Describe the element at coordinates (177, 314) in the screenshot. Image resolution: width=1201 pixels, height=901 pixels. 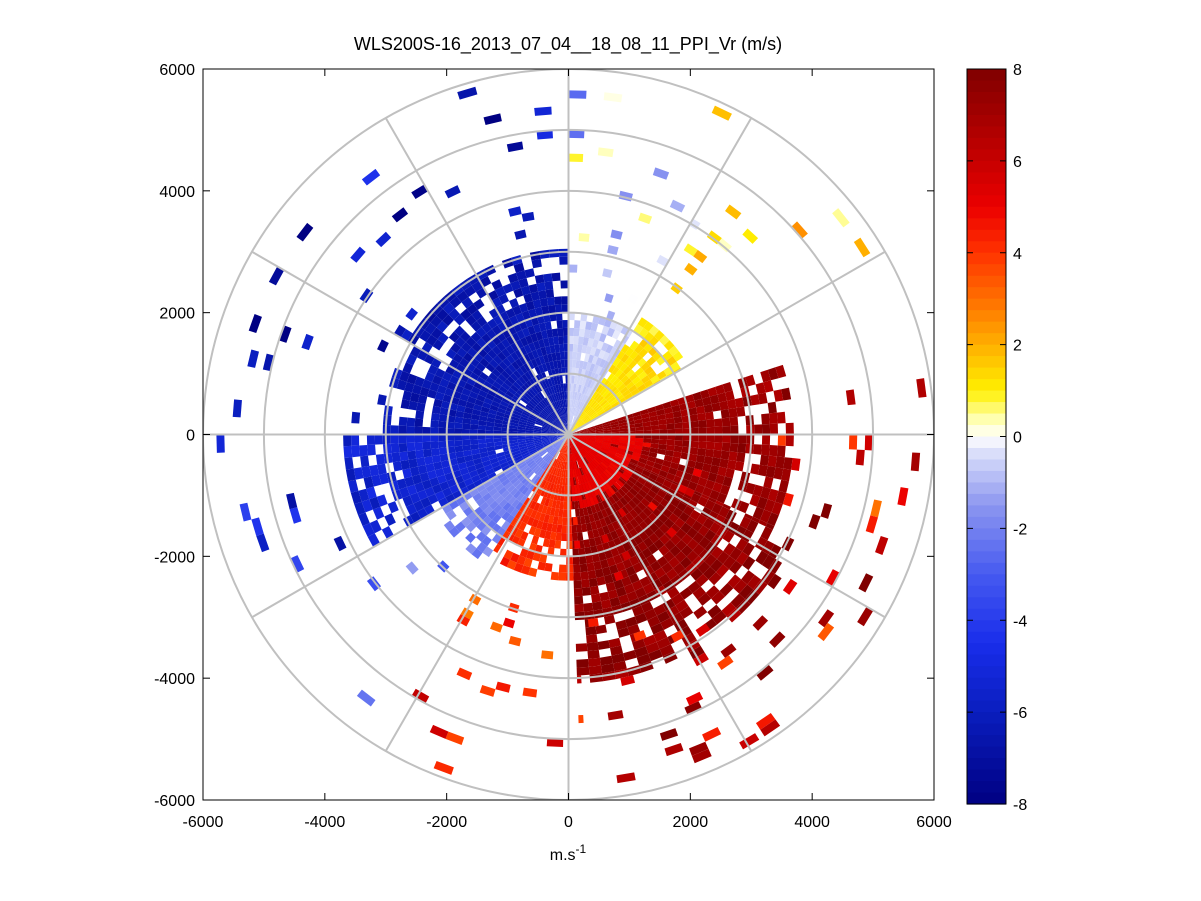
I see `y-tick-label: 2000` at that location.